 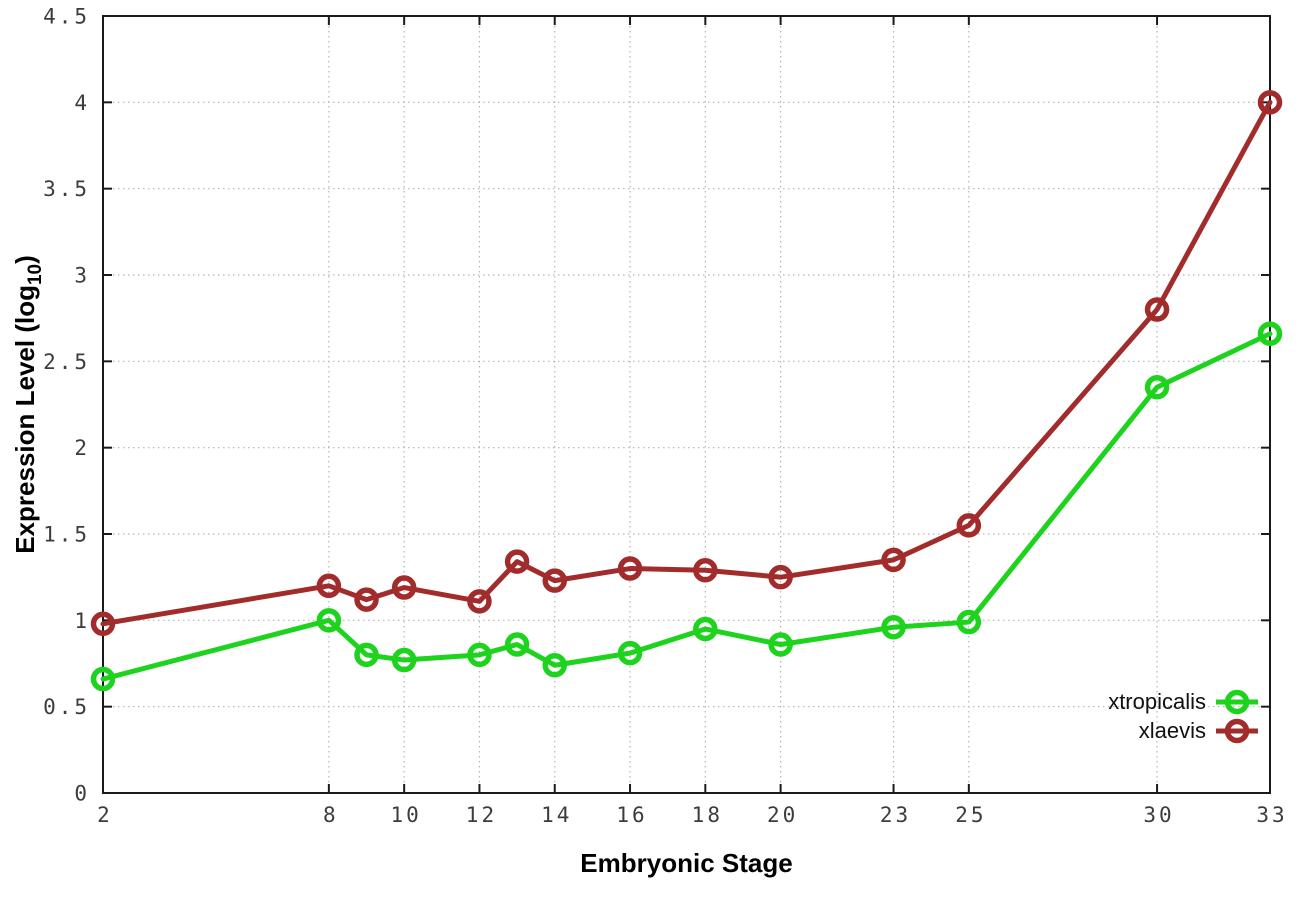 I want to click on y-tick-label: 3.5, so click(x=66, y=189).